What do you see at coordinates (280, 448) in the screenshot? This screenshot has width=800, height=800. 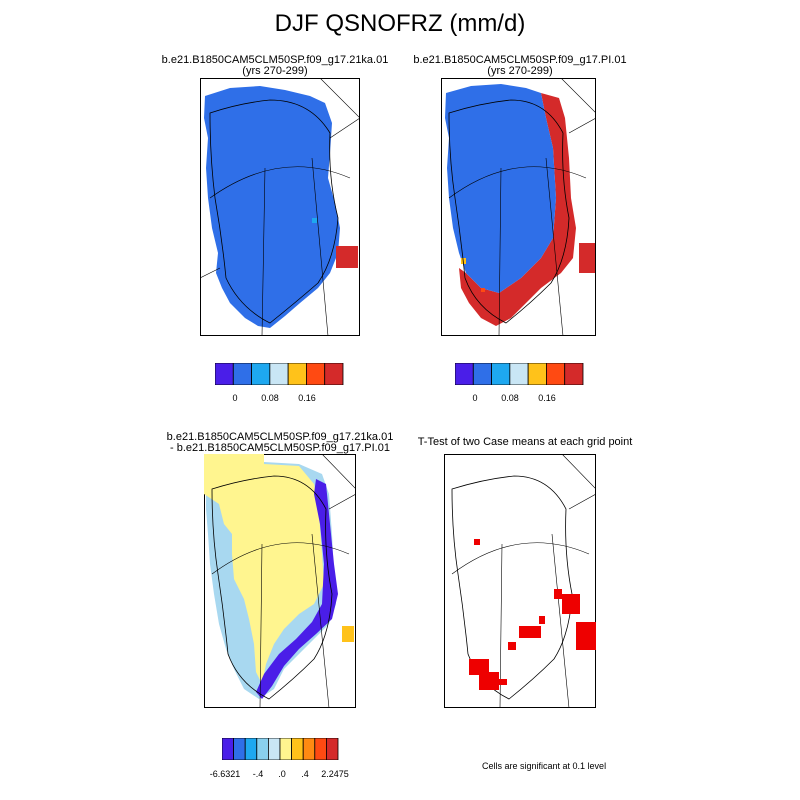 I see `panel-title-line2: - b.e21.B1850CAM5CLM50SP.f09_g17.PI.01` at bounding box center [280, 448].